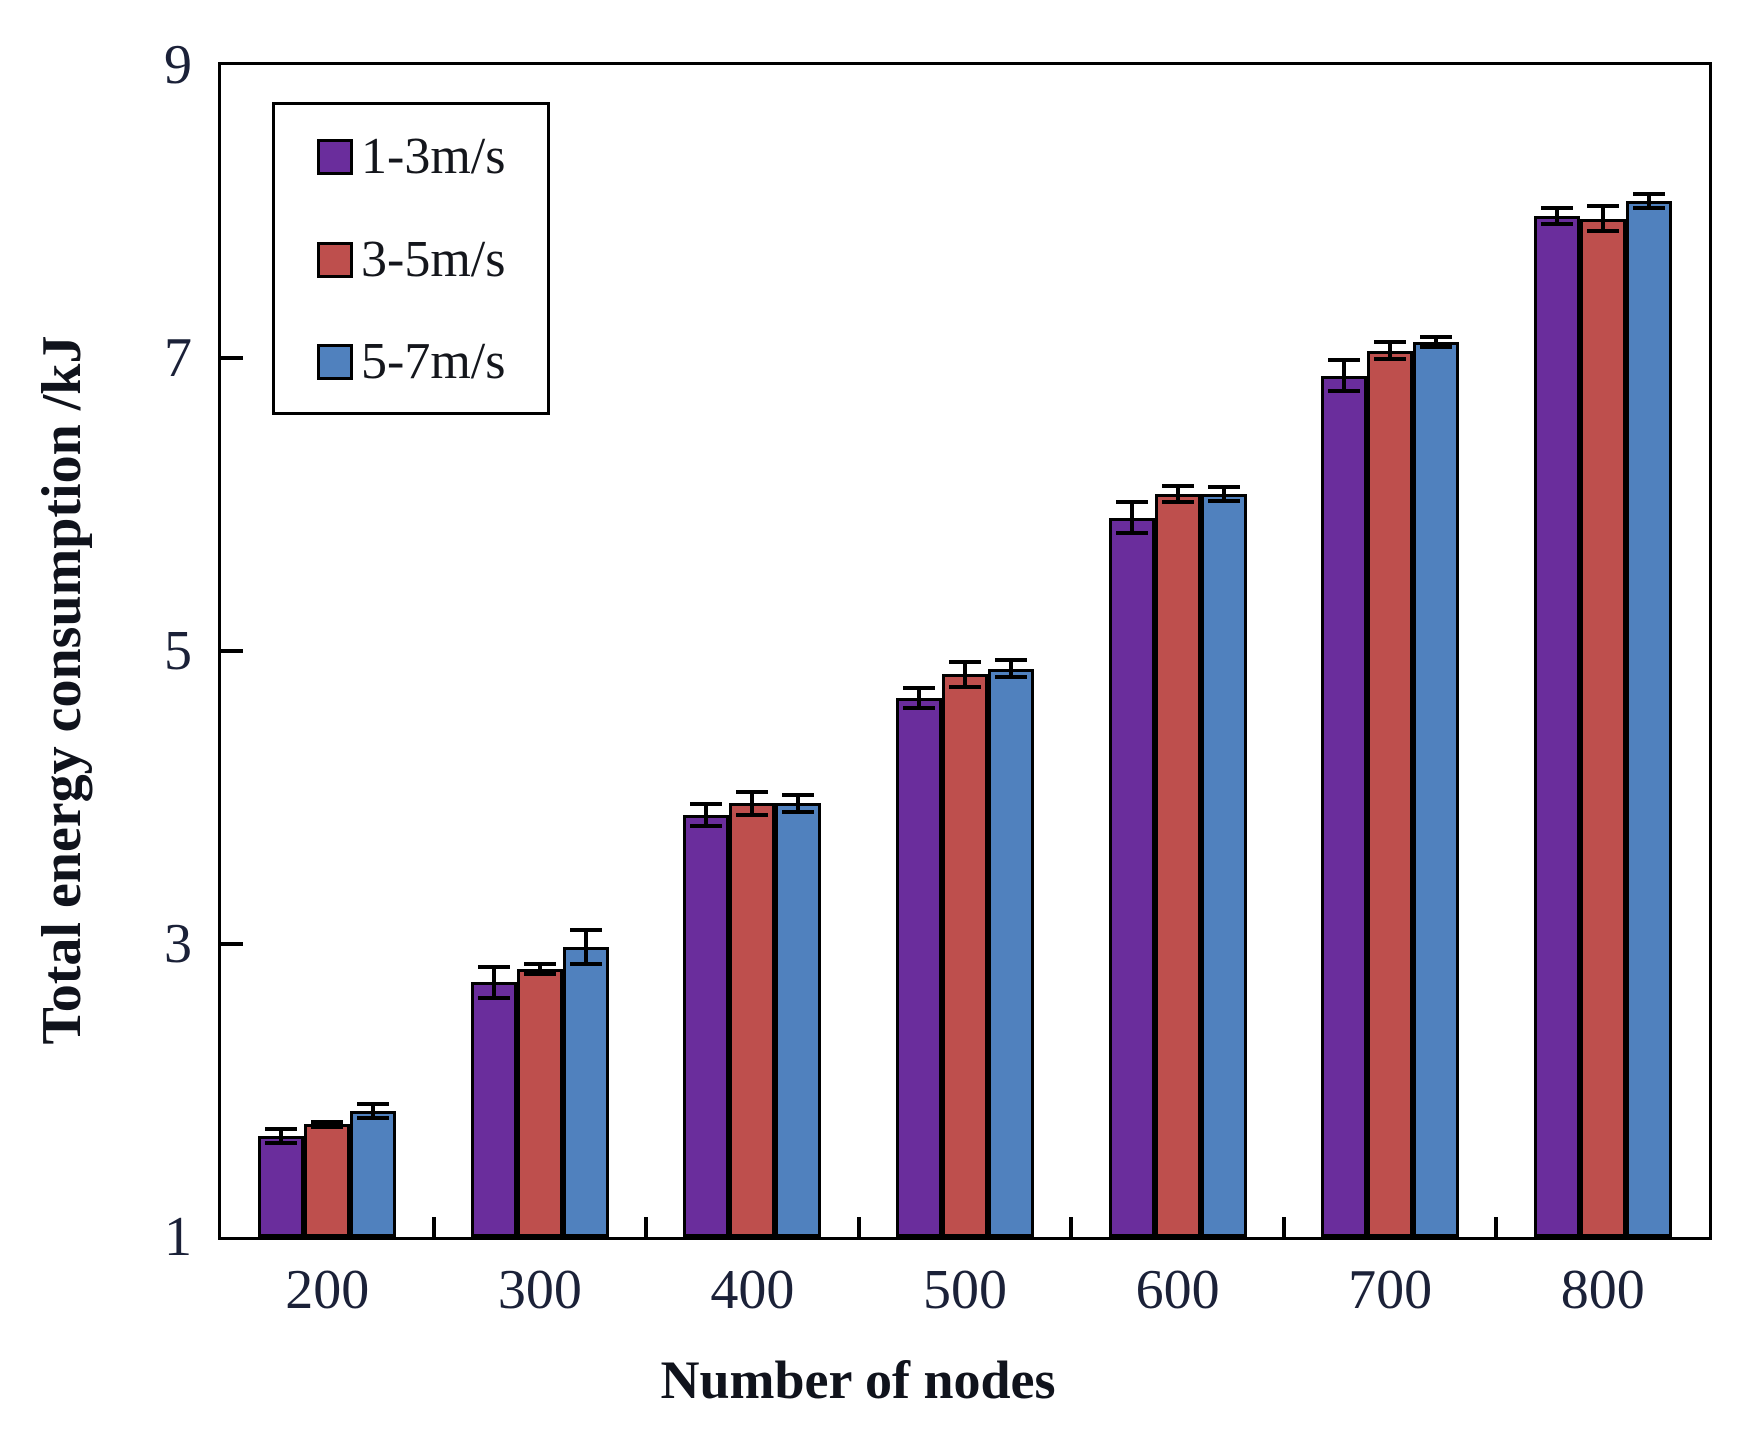  I want to click on legend-item: 1-3m/s, so click(428, 157).